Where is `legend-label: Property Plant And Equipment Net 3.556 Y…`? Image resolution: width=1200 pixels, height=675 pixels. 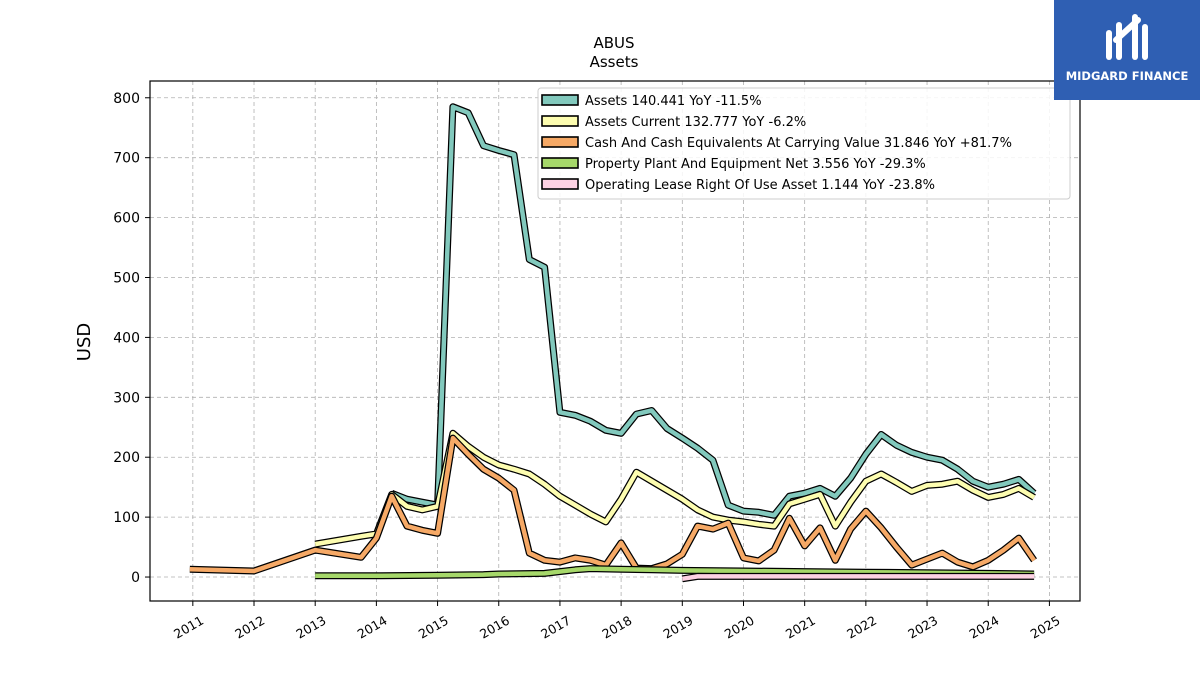
legend-label: Property Plant And Equipment Net 3.556 Y… is located at coordinates (755, 164).